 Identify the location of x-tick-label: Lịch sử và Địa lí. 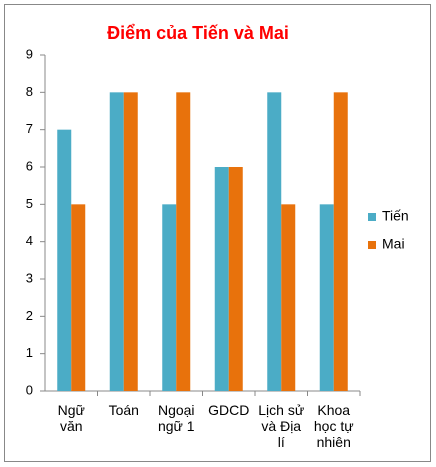
(281, 426).